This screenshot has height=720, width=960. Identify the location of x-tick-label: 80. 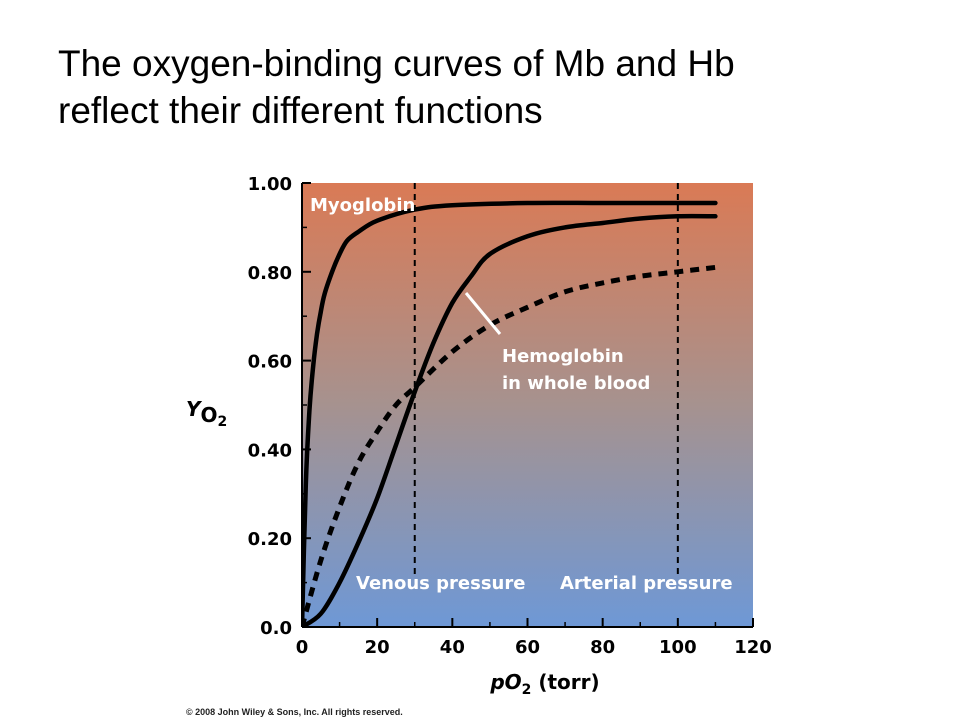
(602, 647).